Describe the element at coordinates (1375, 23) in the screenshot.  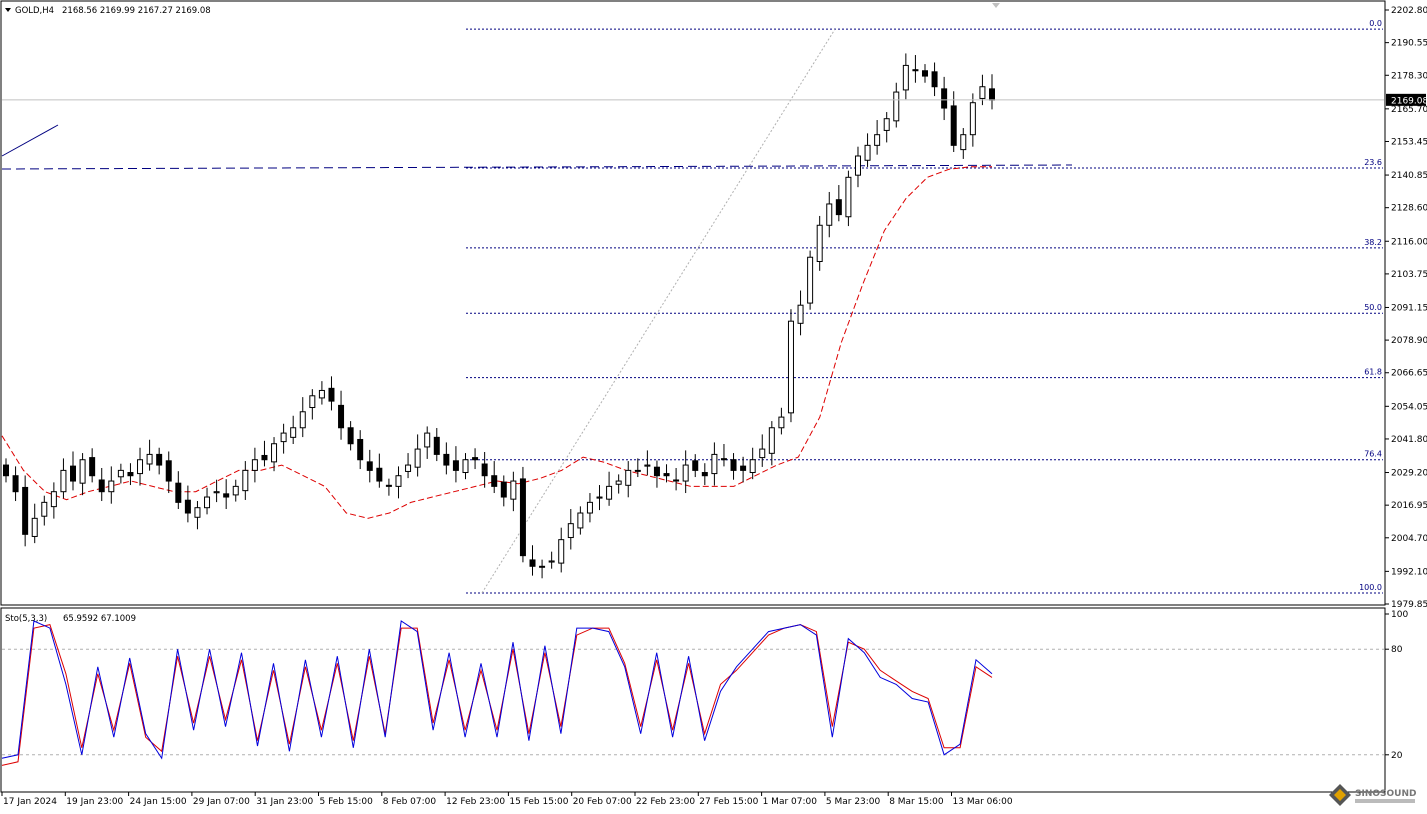
I see `fib-level-label: 0.0` at that location.